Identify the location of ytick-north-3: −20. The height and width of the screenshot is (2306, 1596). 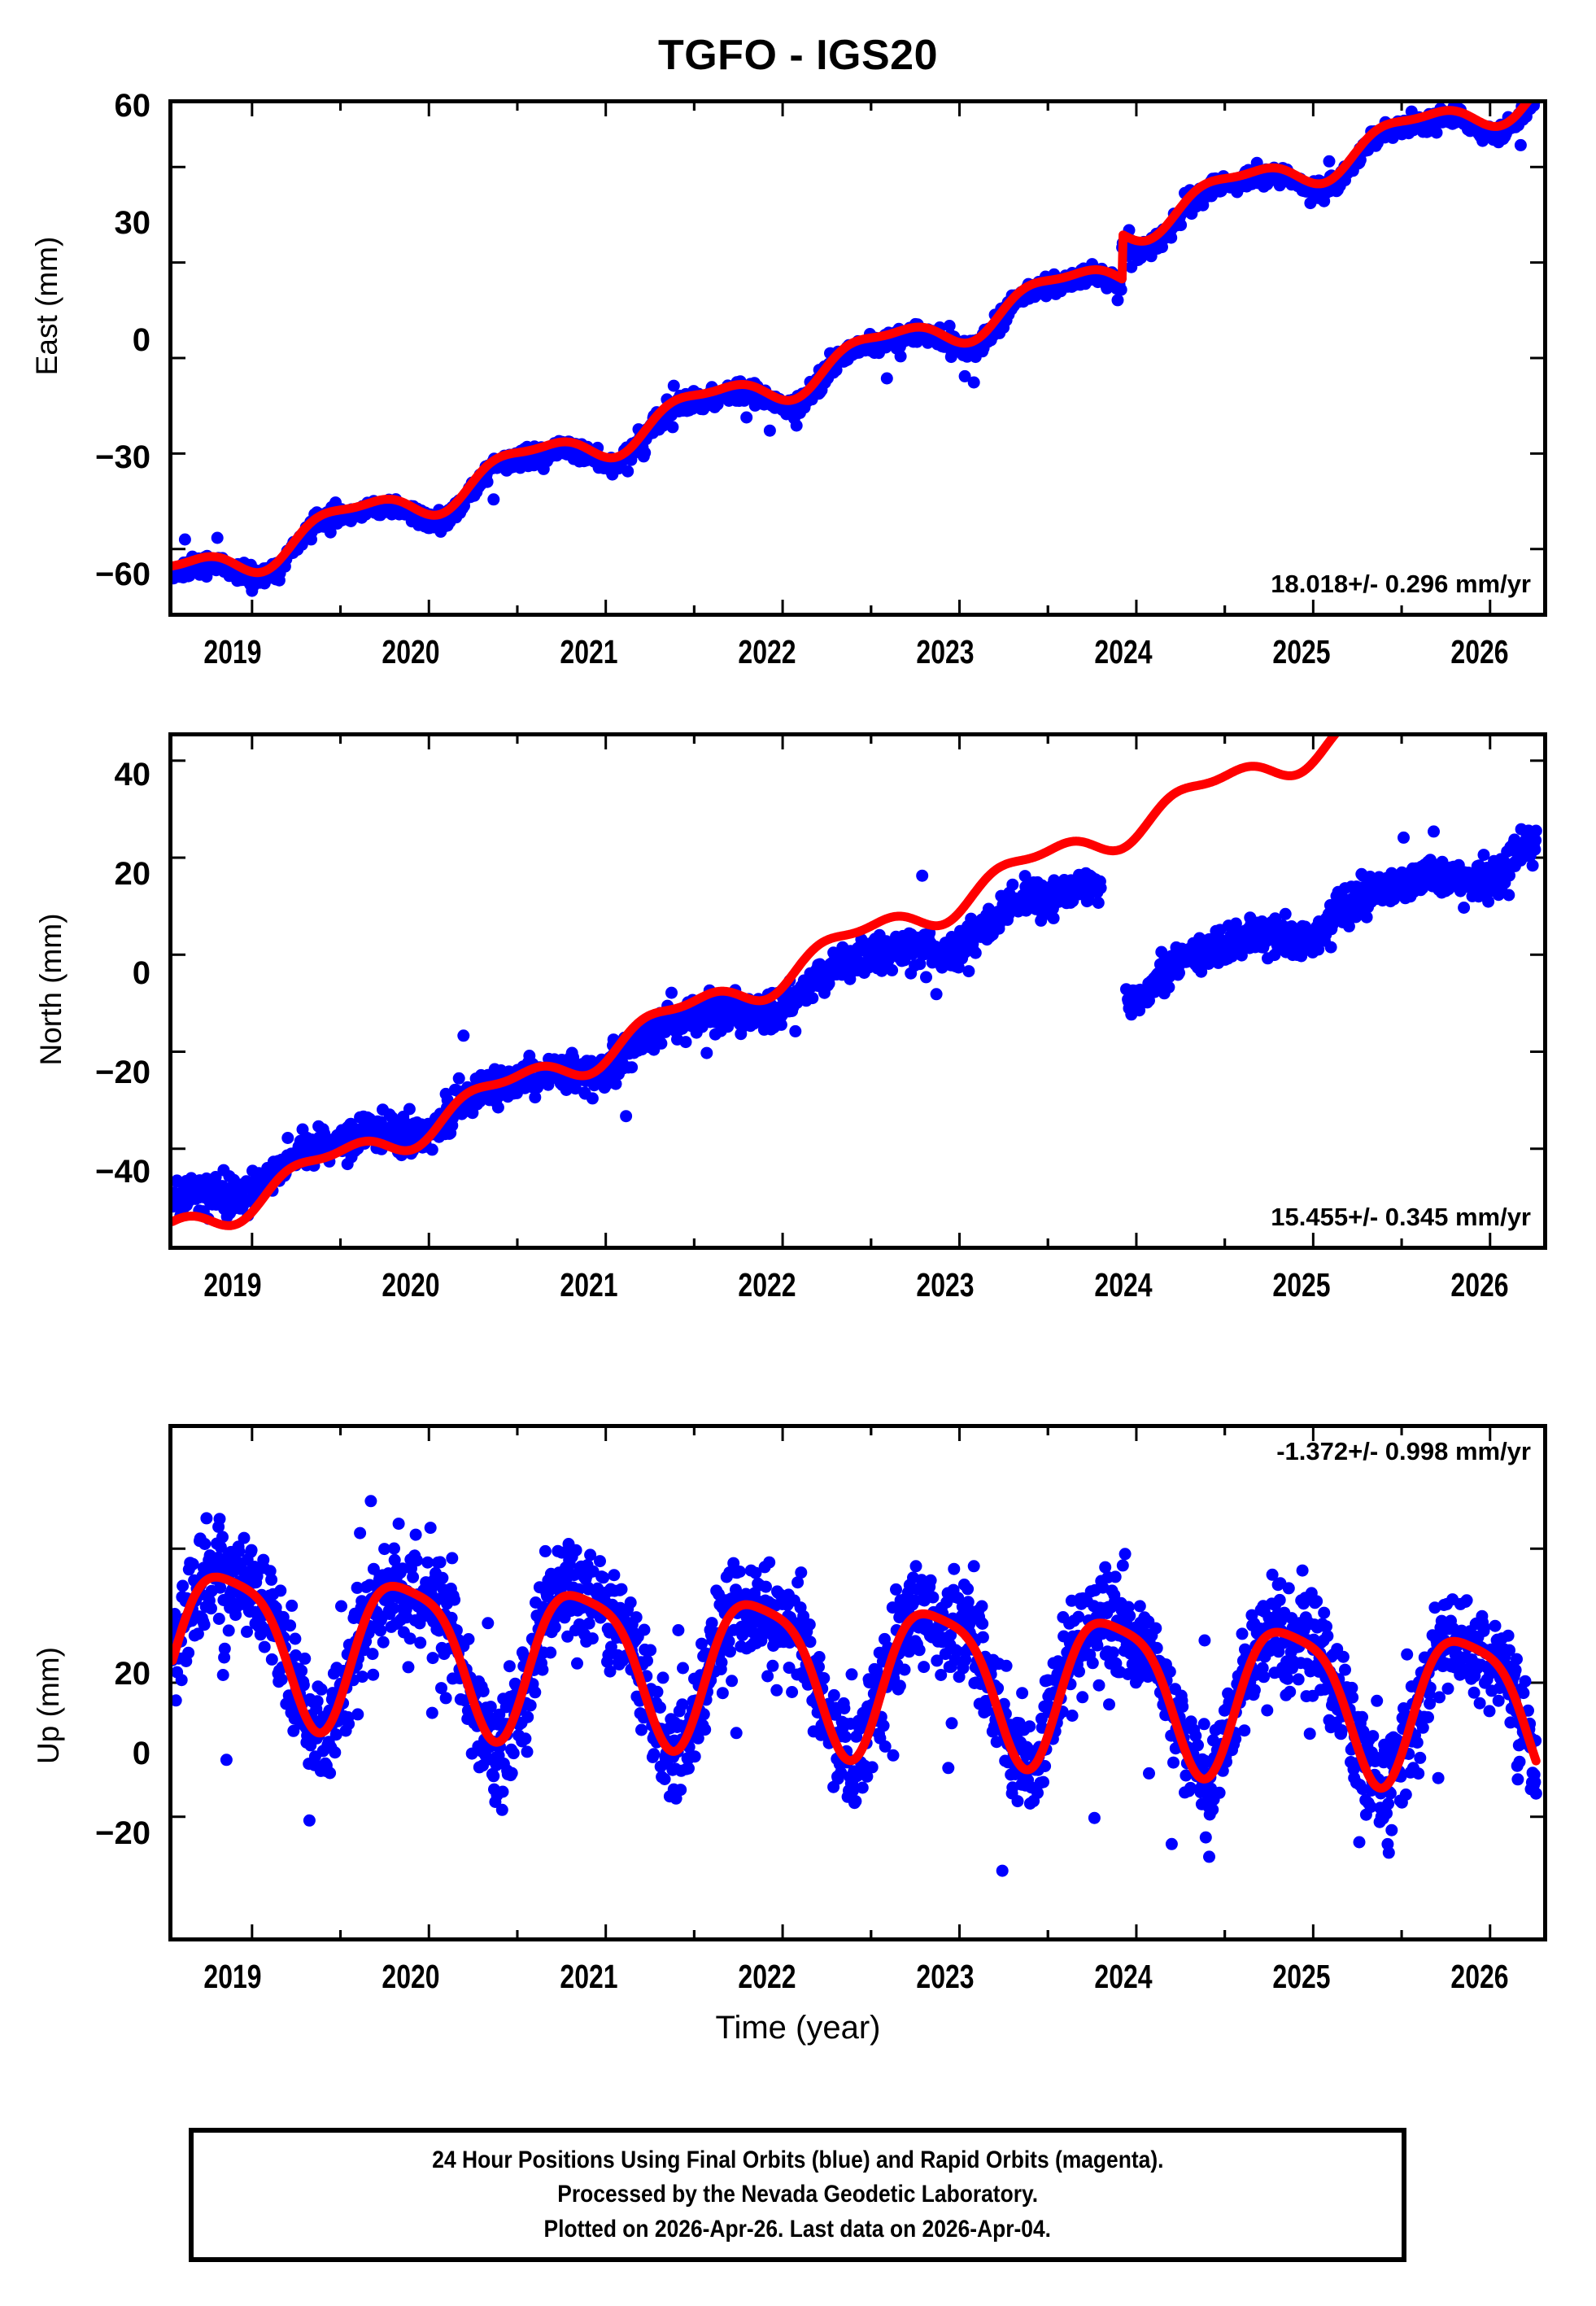
(122, 1072).